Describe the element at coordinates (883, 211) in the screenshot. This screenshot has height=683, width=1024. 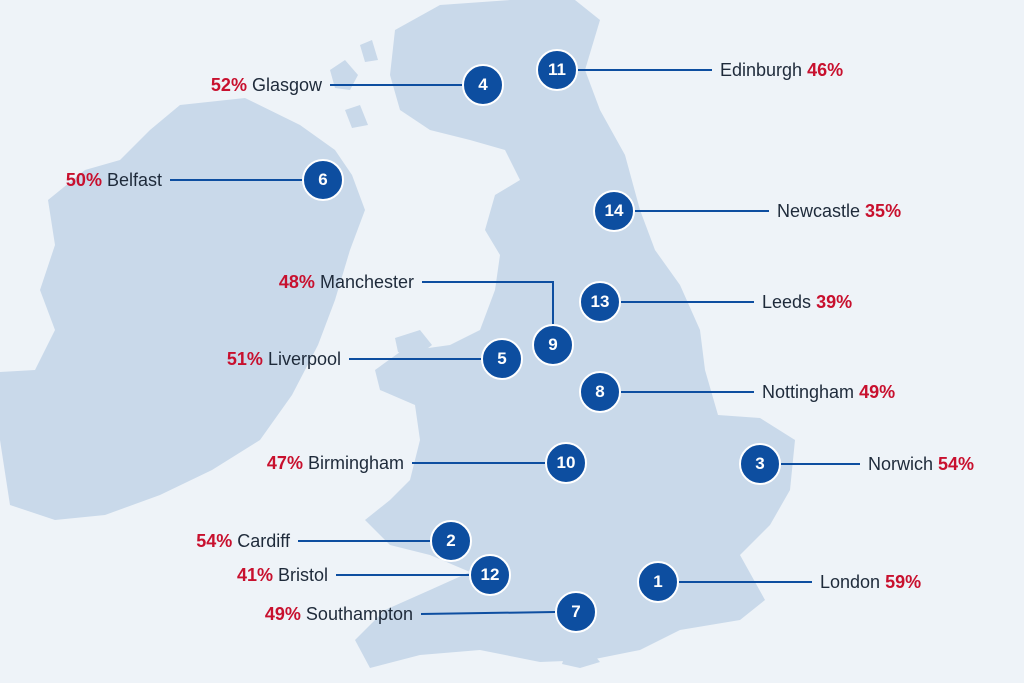
I see `percent-value: 35%` at that location.